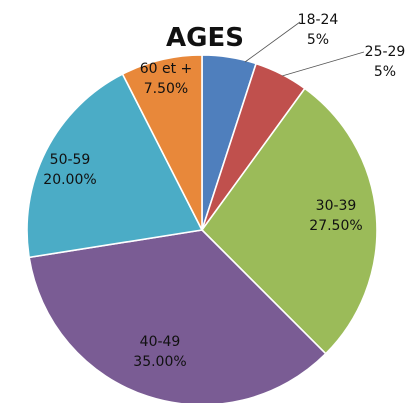 This screenshot has height=403, width=411. What do you see at coordinates (166, 89) in the screenshot?
I see `slice-value-60-et: 7.50%` at bounding box center [166, 89].